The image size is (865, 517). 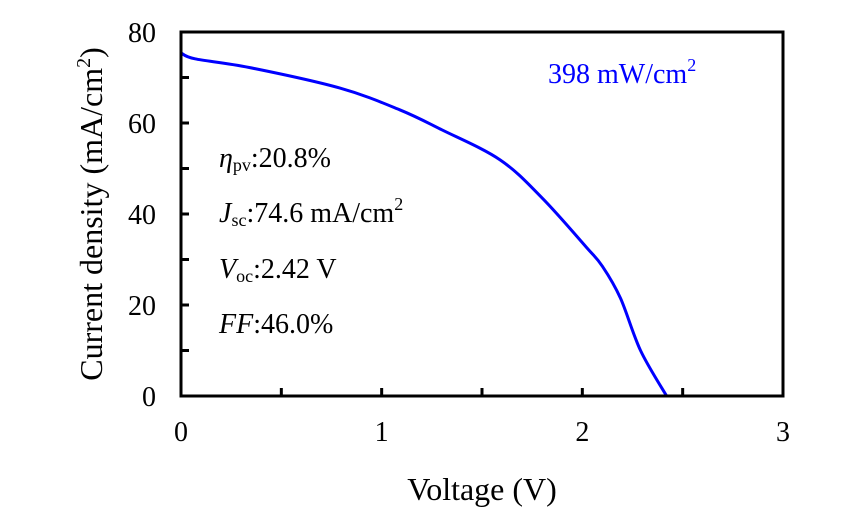 What do you see at coordinates (181, 432) in the screenshot?
I see `x-tick-label: 0` at bounding box center [181, 432].